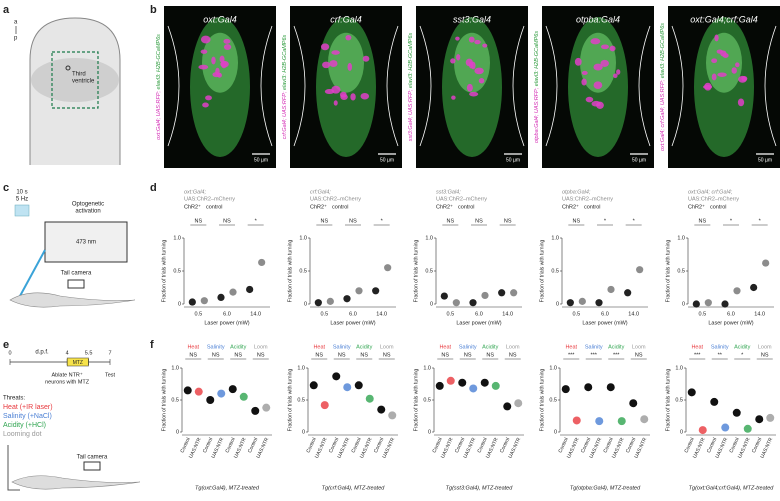 The image size is (780, 501). Describe the element at coordinates (639, 347) in the screenshot. I see `threat-label: Loom` at that location.